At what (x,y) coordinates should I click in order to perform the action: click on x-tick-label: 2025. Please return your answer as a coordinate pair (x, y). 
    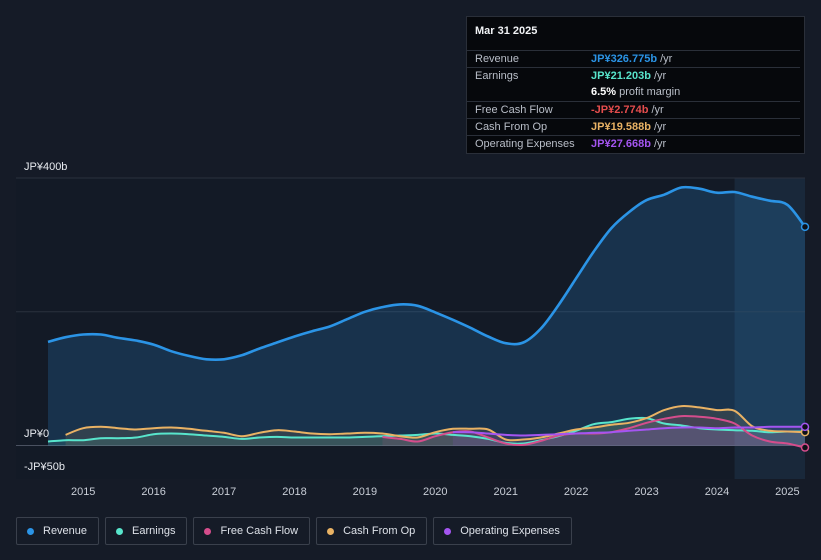
    Looking at the image, I should click on (787, 492).